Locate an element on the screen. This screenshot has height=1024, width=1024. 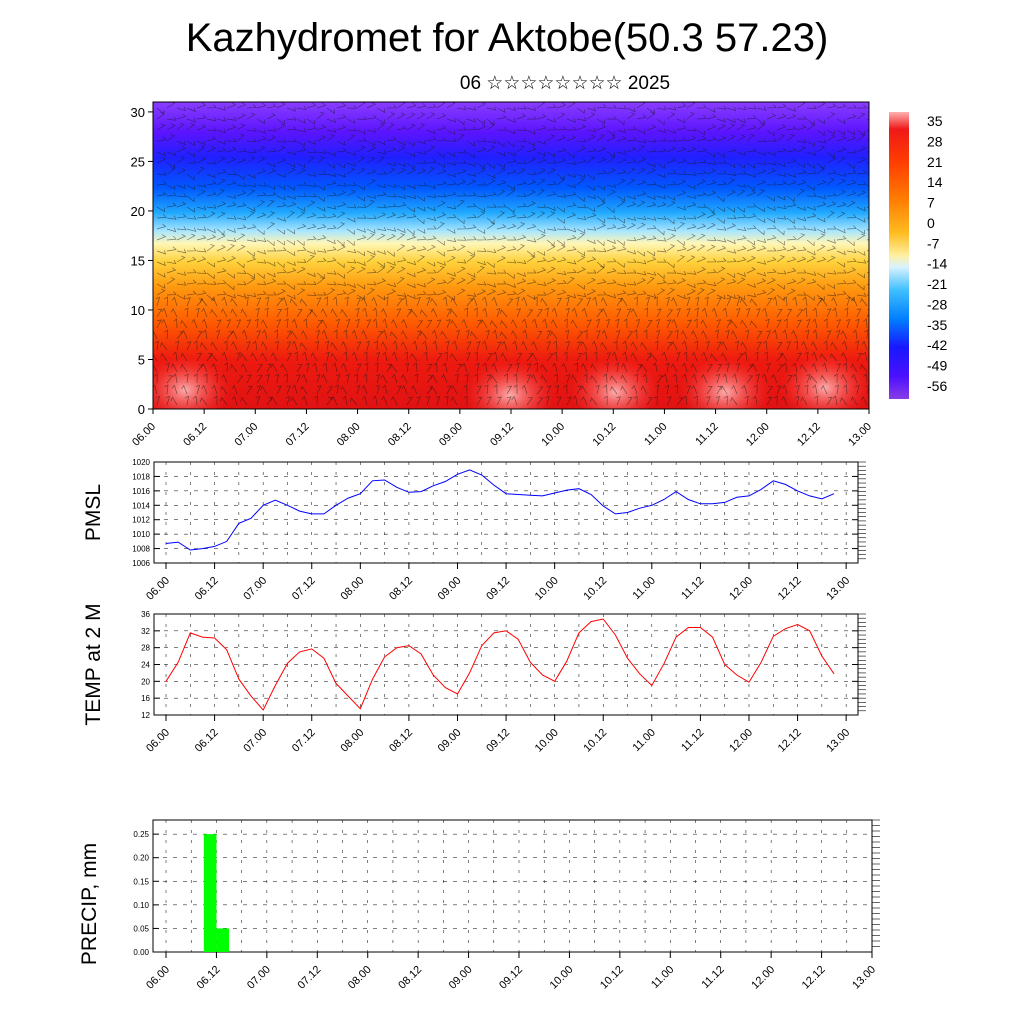
x-tick-label: 09.12 is located at coordinates (511, 978).